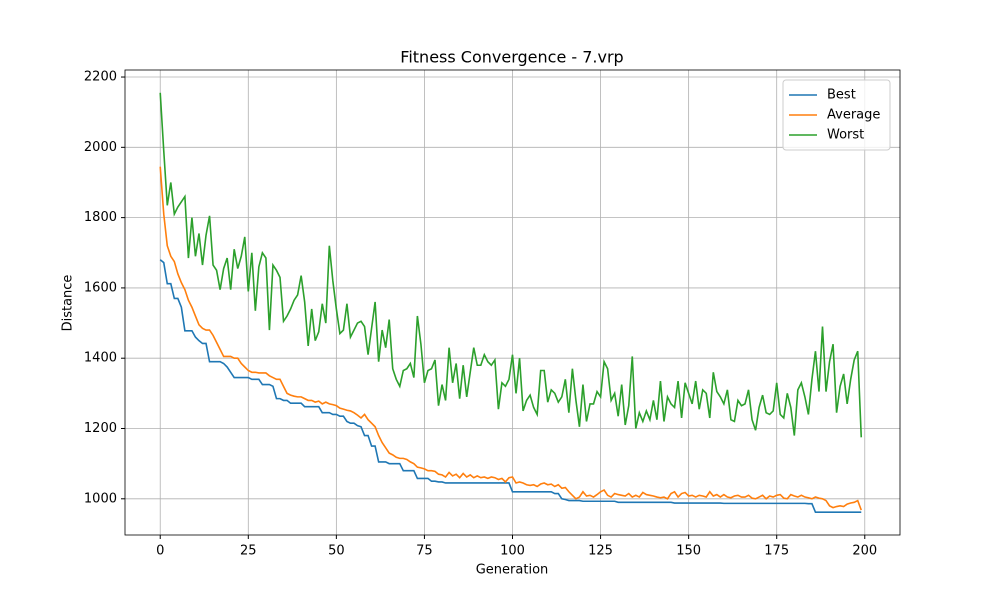 The height and width of the screenshot is (604, 1000). What do you see at coordinates (100, 147) in the screenshot?
I see `y-tick-label: 2000` at bounding box center [100, 147].